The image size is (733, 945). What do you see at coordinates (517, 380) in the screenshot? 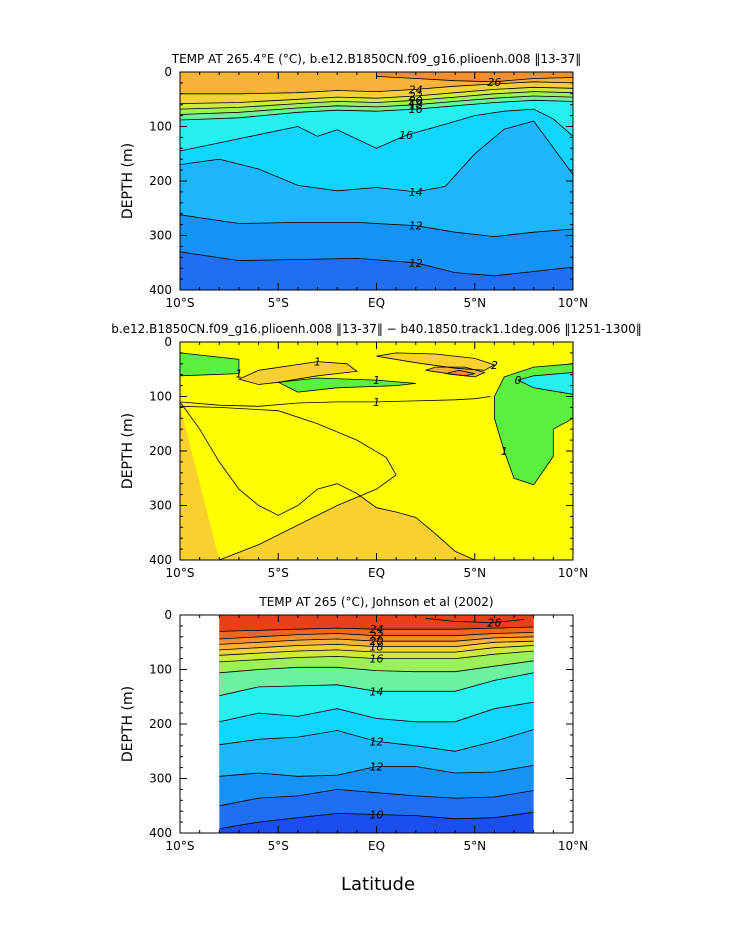
I see `contour-label: 0` at bounding box center [517, 380].